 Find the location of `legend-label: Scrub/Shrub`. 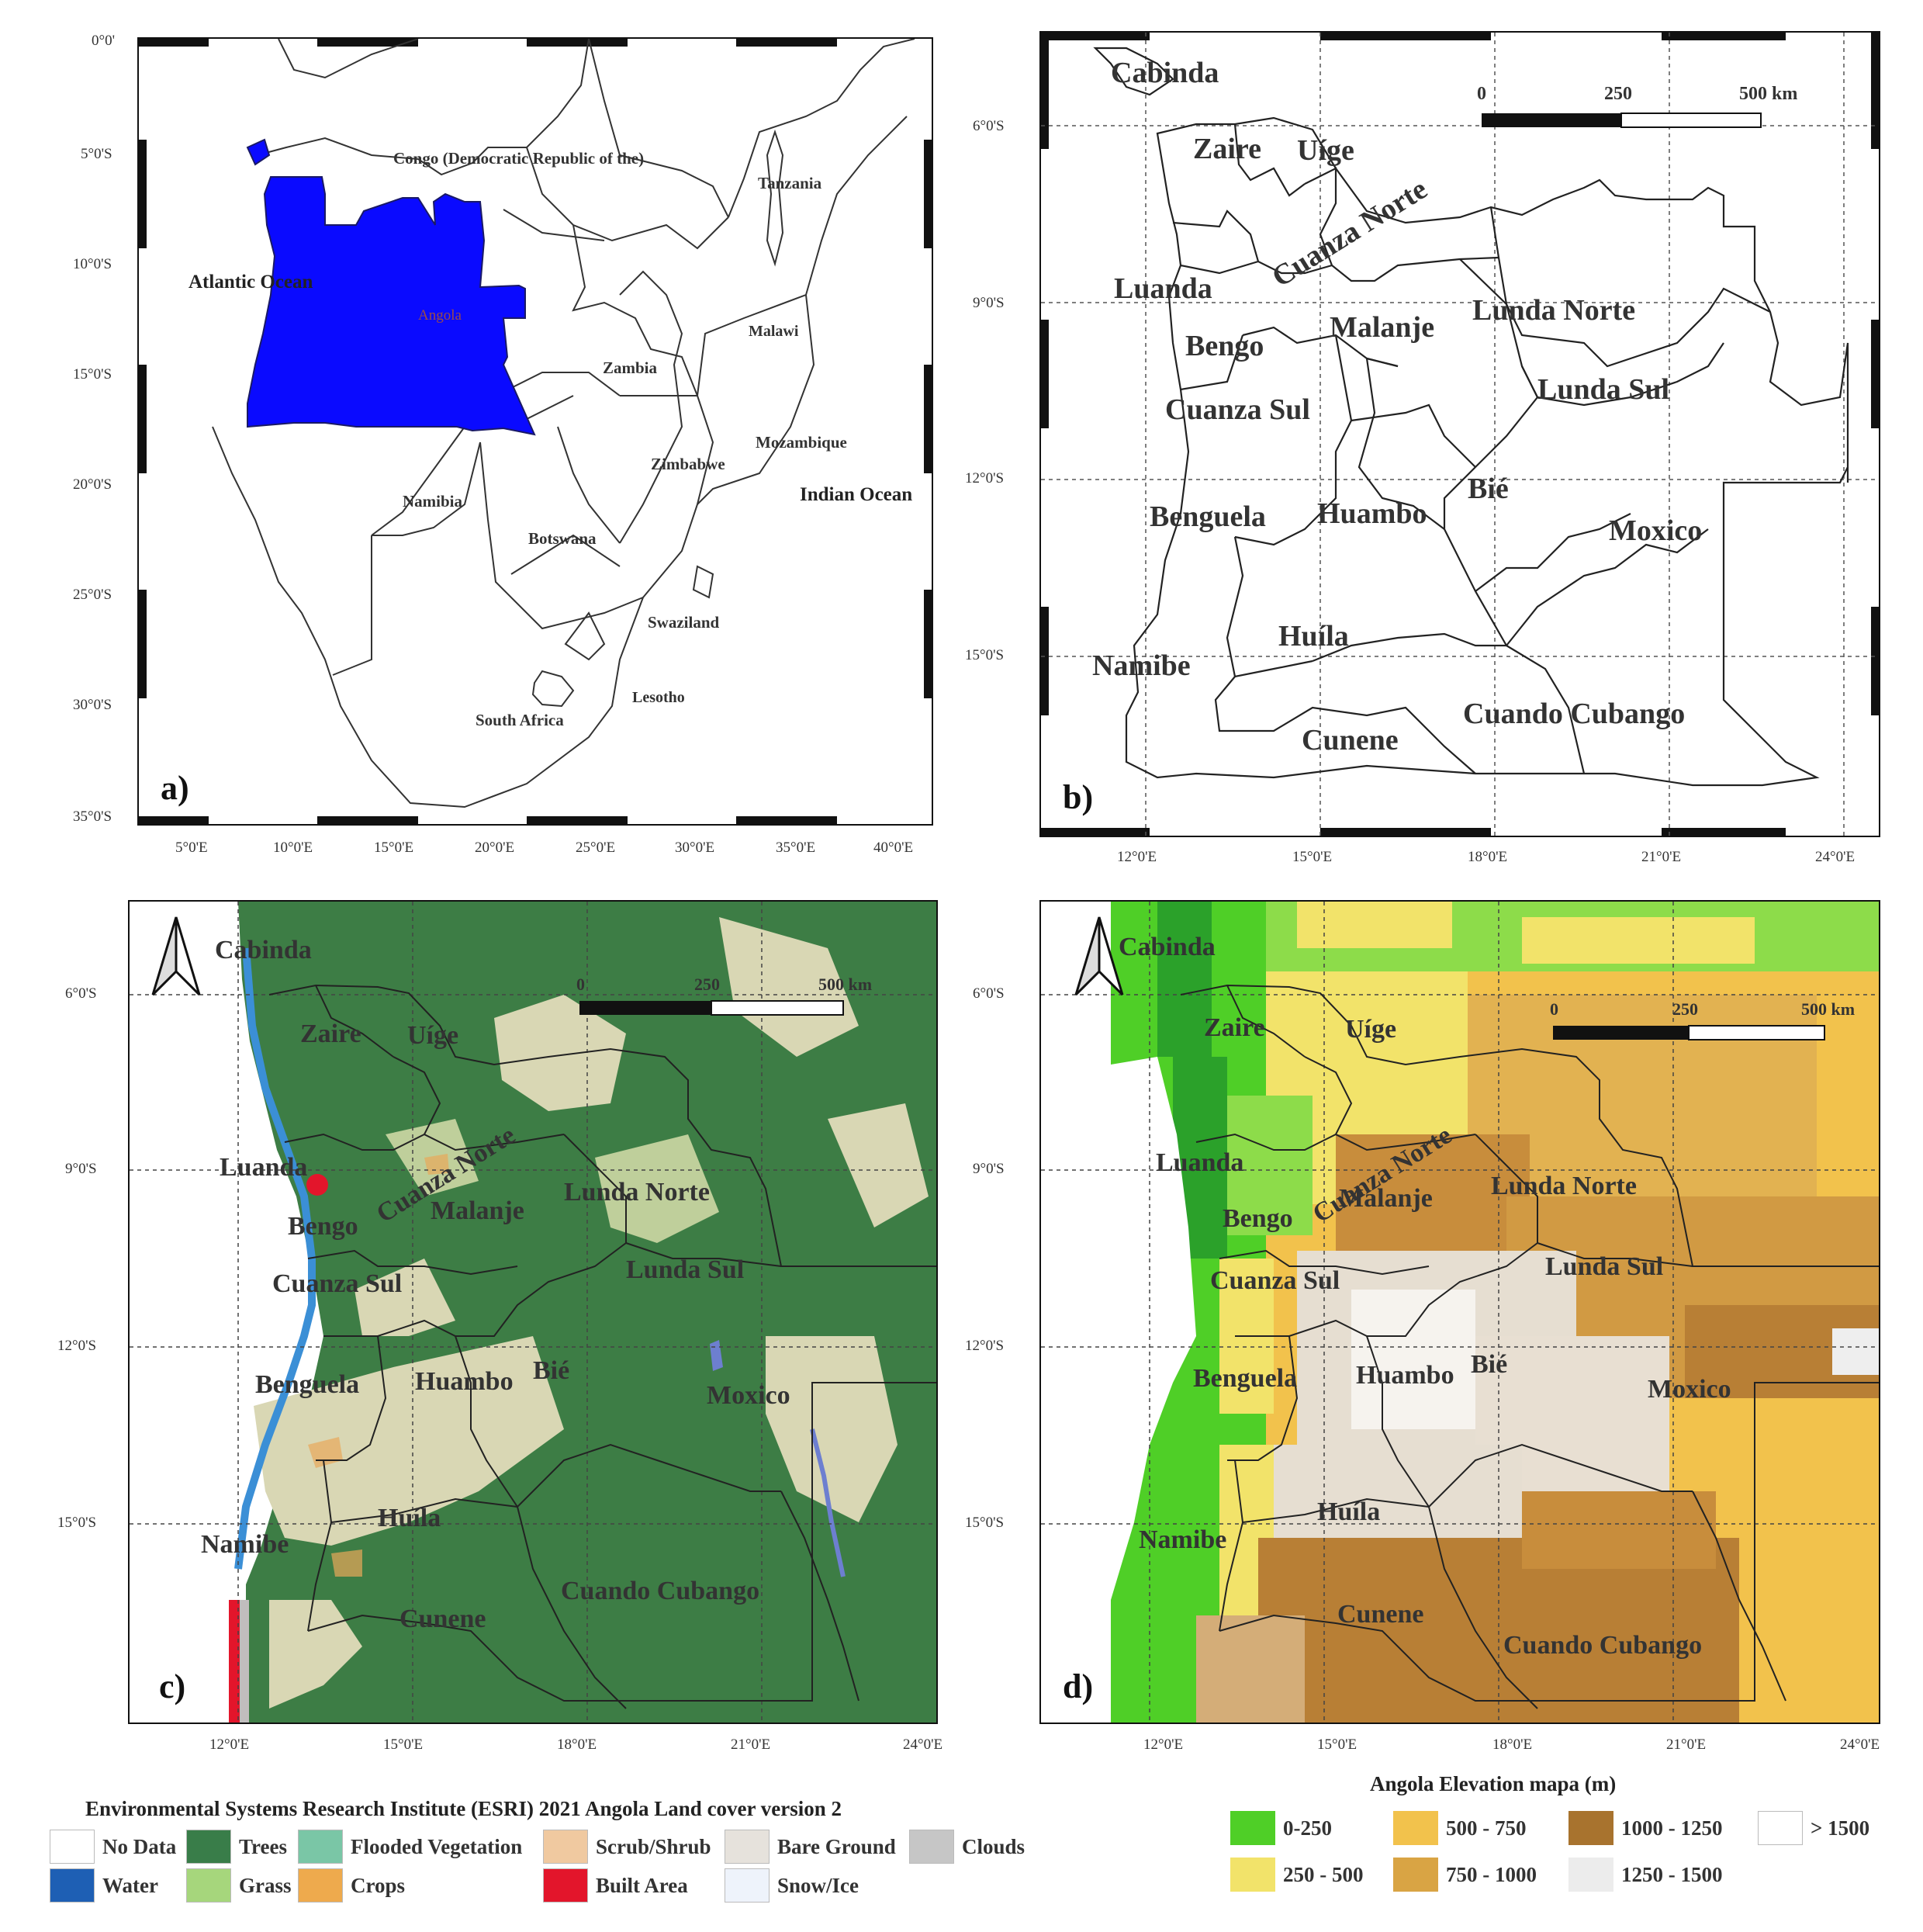

legend-label: Scrub/Shrub is located at coordinates (653, 1846).